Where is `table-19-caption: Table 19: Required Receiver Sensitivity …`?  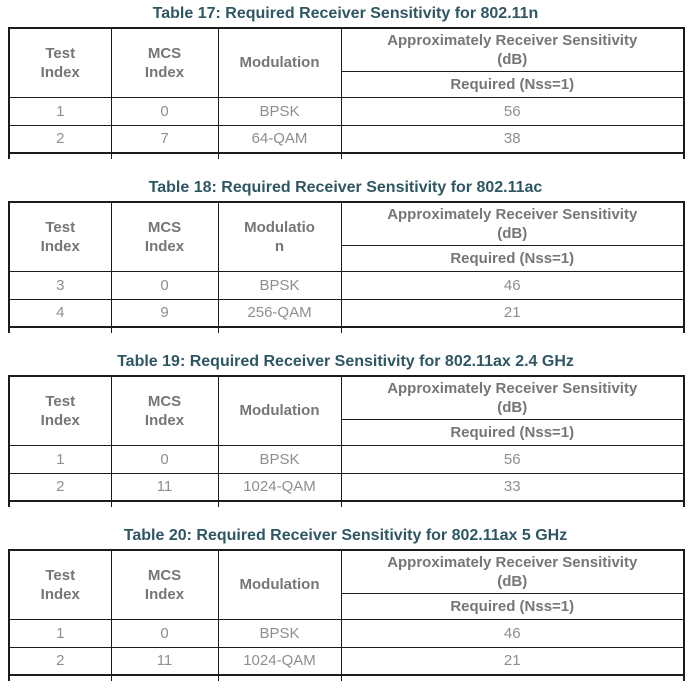
table-19-caption: Table 19: Required Receiver Sensitivity … is located at coordinates (345, 361).